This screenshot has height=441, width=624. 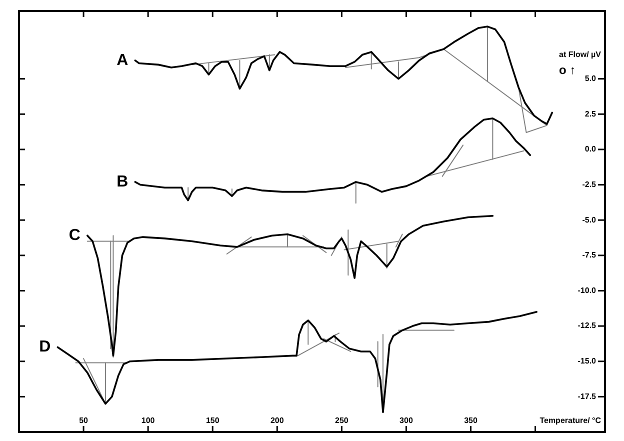 I want to click on y-tick-label: 5.0, so click(x=590, y=79).